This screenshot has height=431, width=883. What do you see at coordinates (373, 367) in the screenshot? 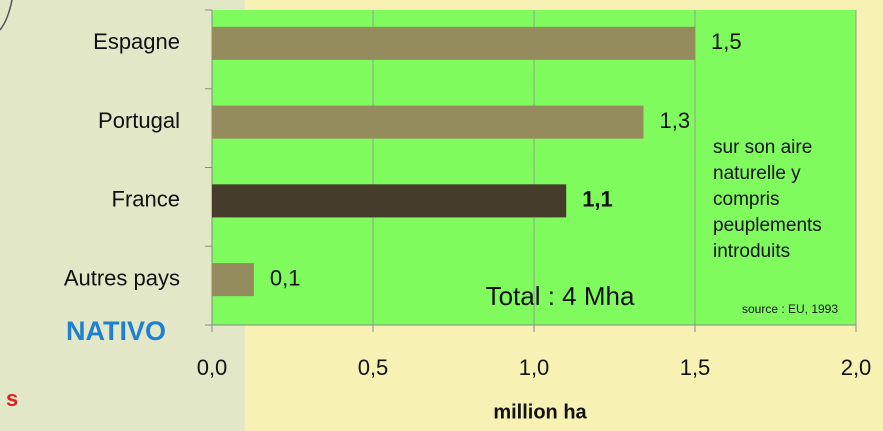
I see `x-tick-label: 0,5` at bounding box center [373, 367].